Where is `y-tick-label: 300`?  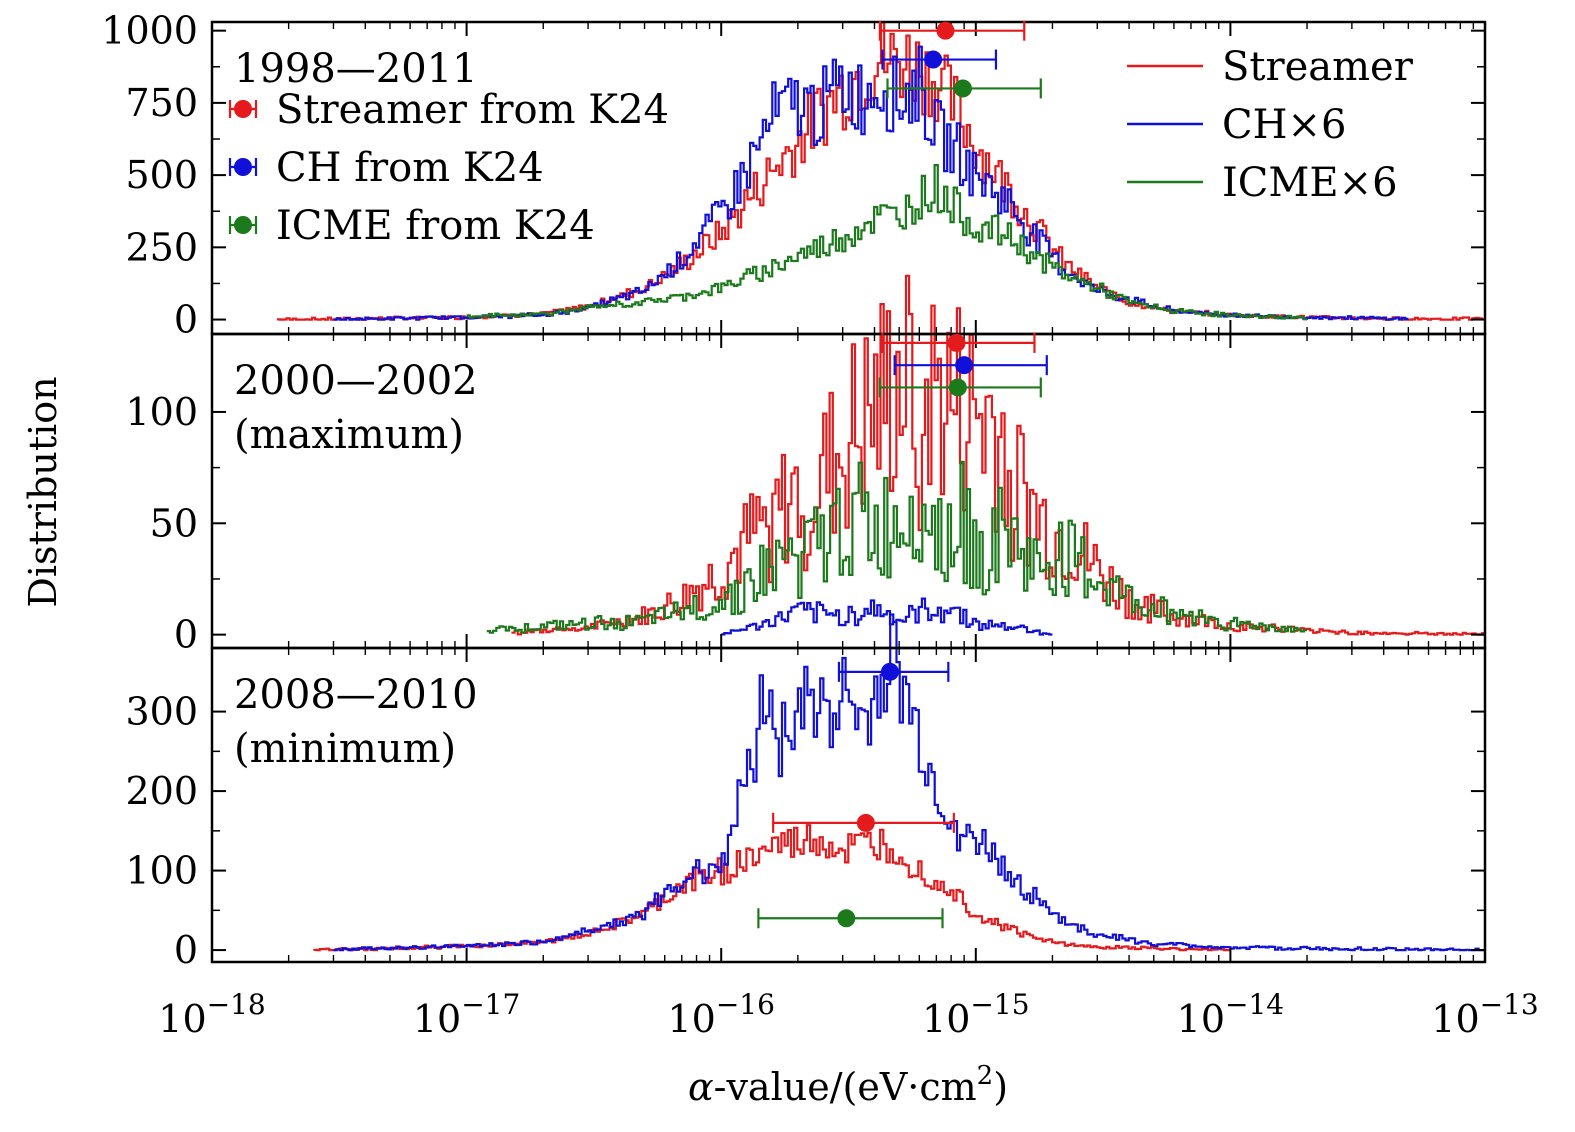
y-tick-label: 300 is located at coordinates (161, 712).